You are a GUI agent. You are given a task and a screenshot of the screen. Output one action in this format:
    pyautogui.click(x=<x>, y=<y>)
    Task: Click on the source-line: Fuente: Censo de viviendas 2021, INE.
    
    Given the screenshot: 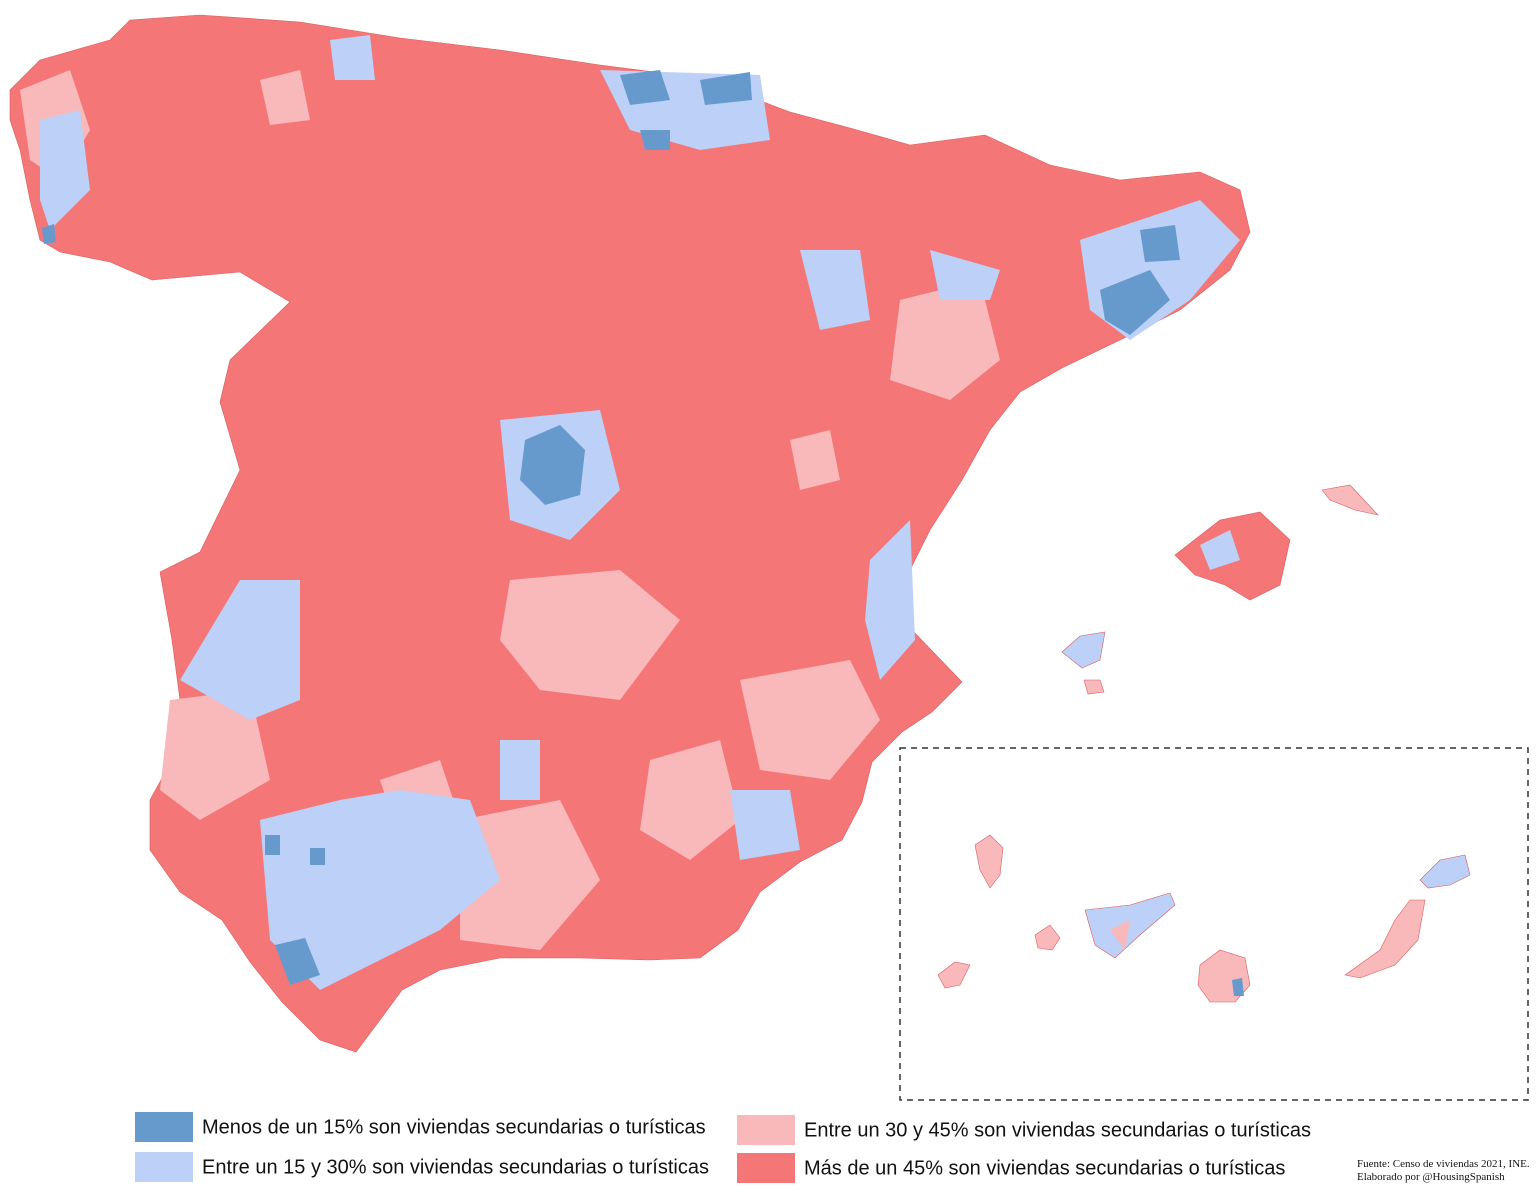 What is the action you would take?
    pyautogui.click(x=1443, y=1164)
    